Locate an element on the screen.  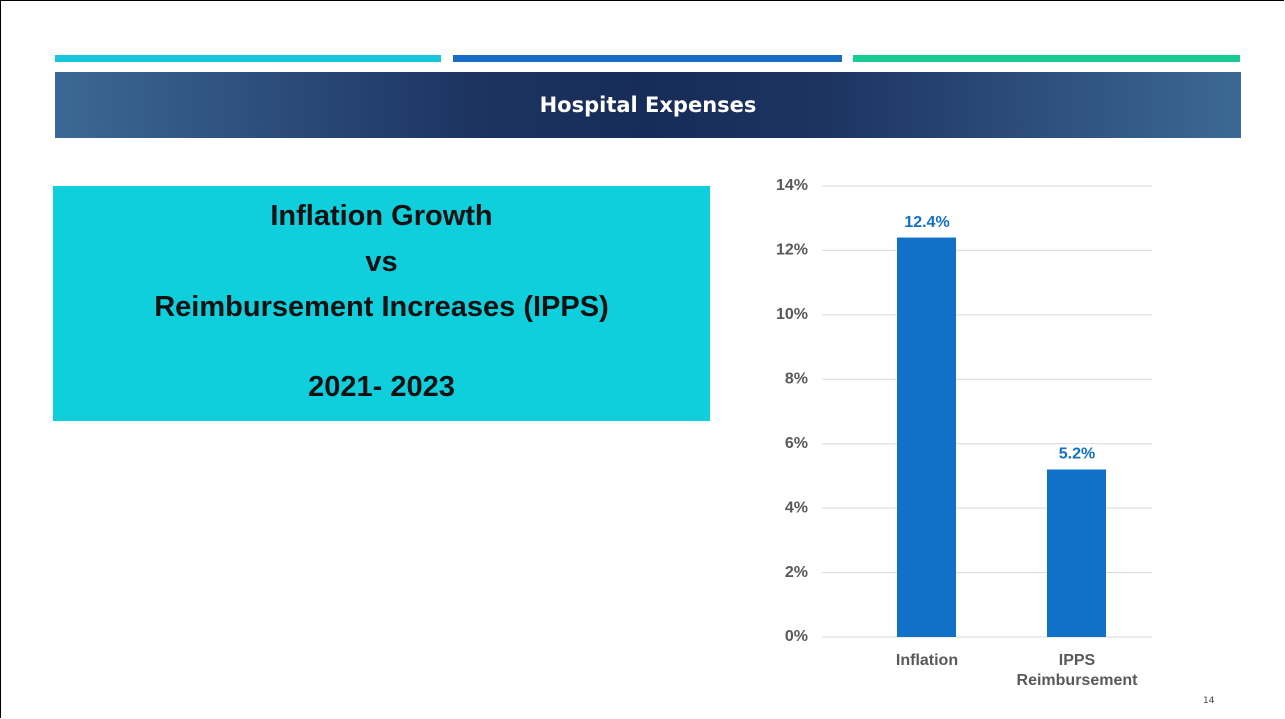
banner-title: Hospital Expenses is located at coordinates (648, 105).